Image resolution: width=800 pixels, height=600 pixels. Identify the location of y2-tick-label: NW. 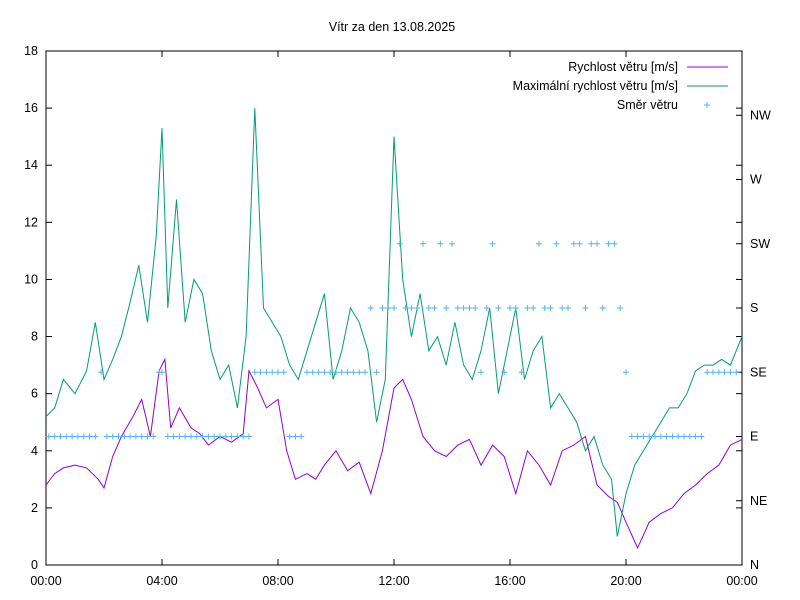
(760, 115).